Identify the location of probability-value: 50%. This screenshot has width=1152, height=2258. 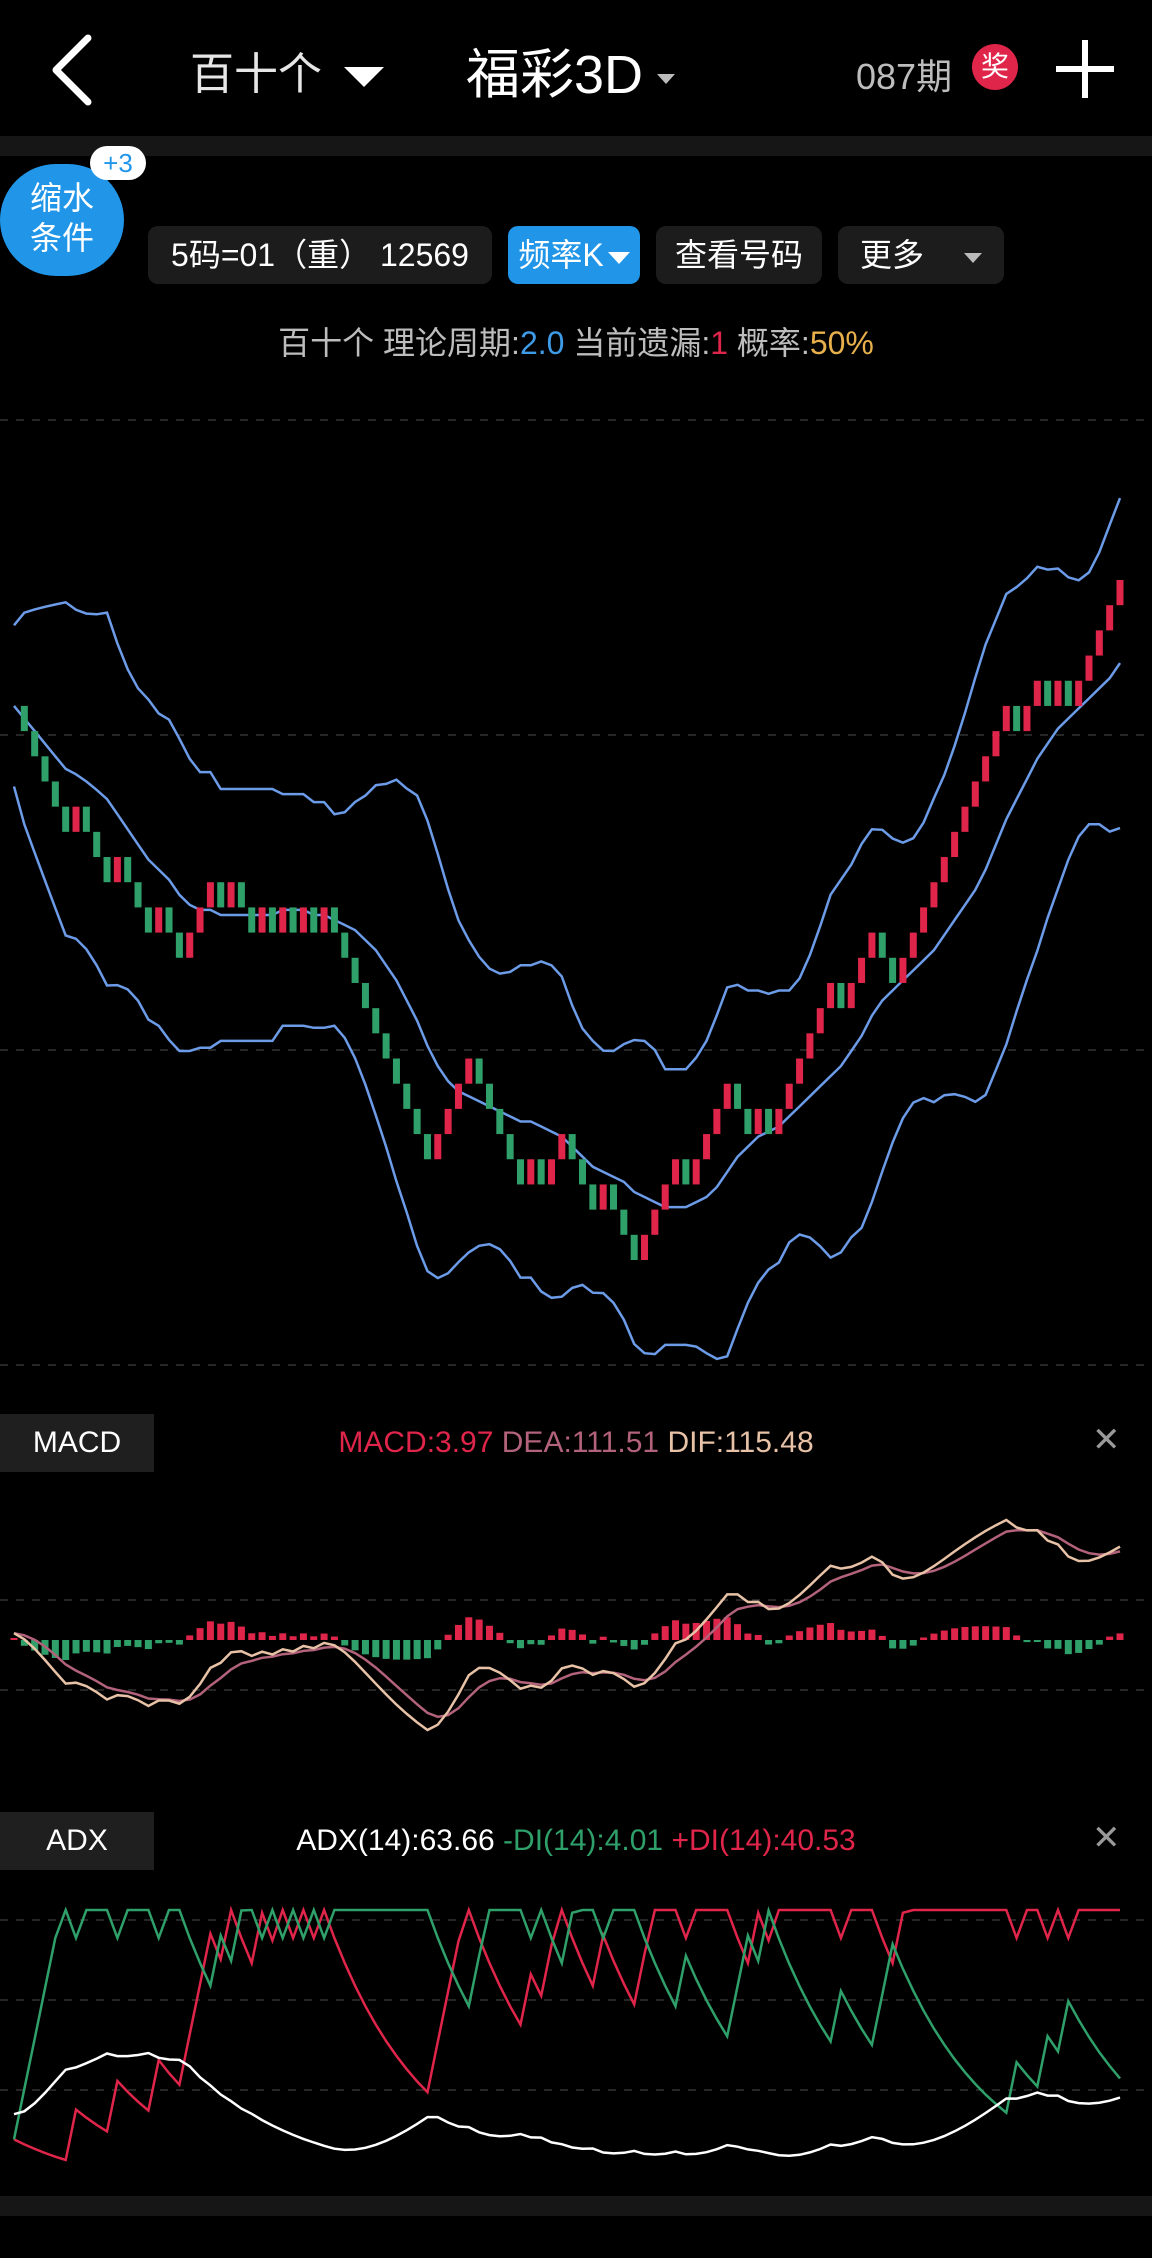
(841, 343).